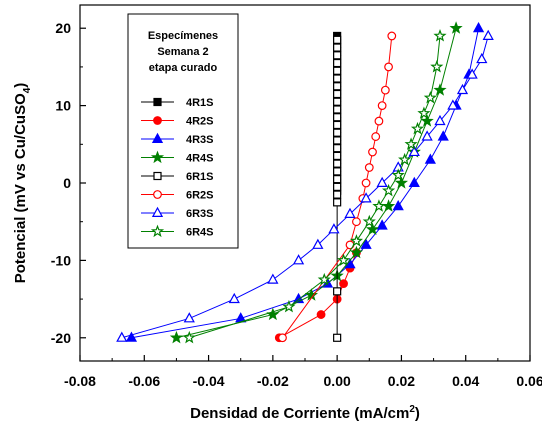 The image size is (542, 428). What do you see at coordinates (200, 140) in the screenshot?
I see `legend-label: 4R3S` at bounding box center [200, 140].